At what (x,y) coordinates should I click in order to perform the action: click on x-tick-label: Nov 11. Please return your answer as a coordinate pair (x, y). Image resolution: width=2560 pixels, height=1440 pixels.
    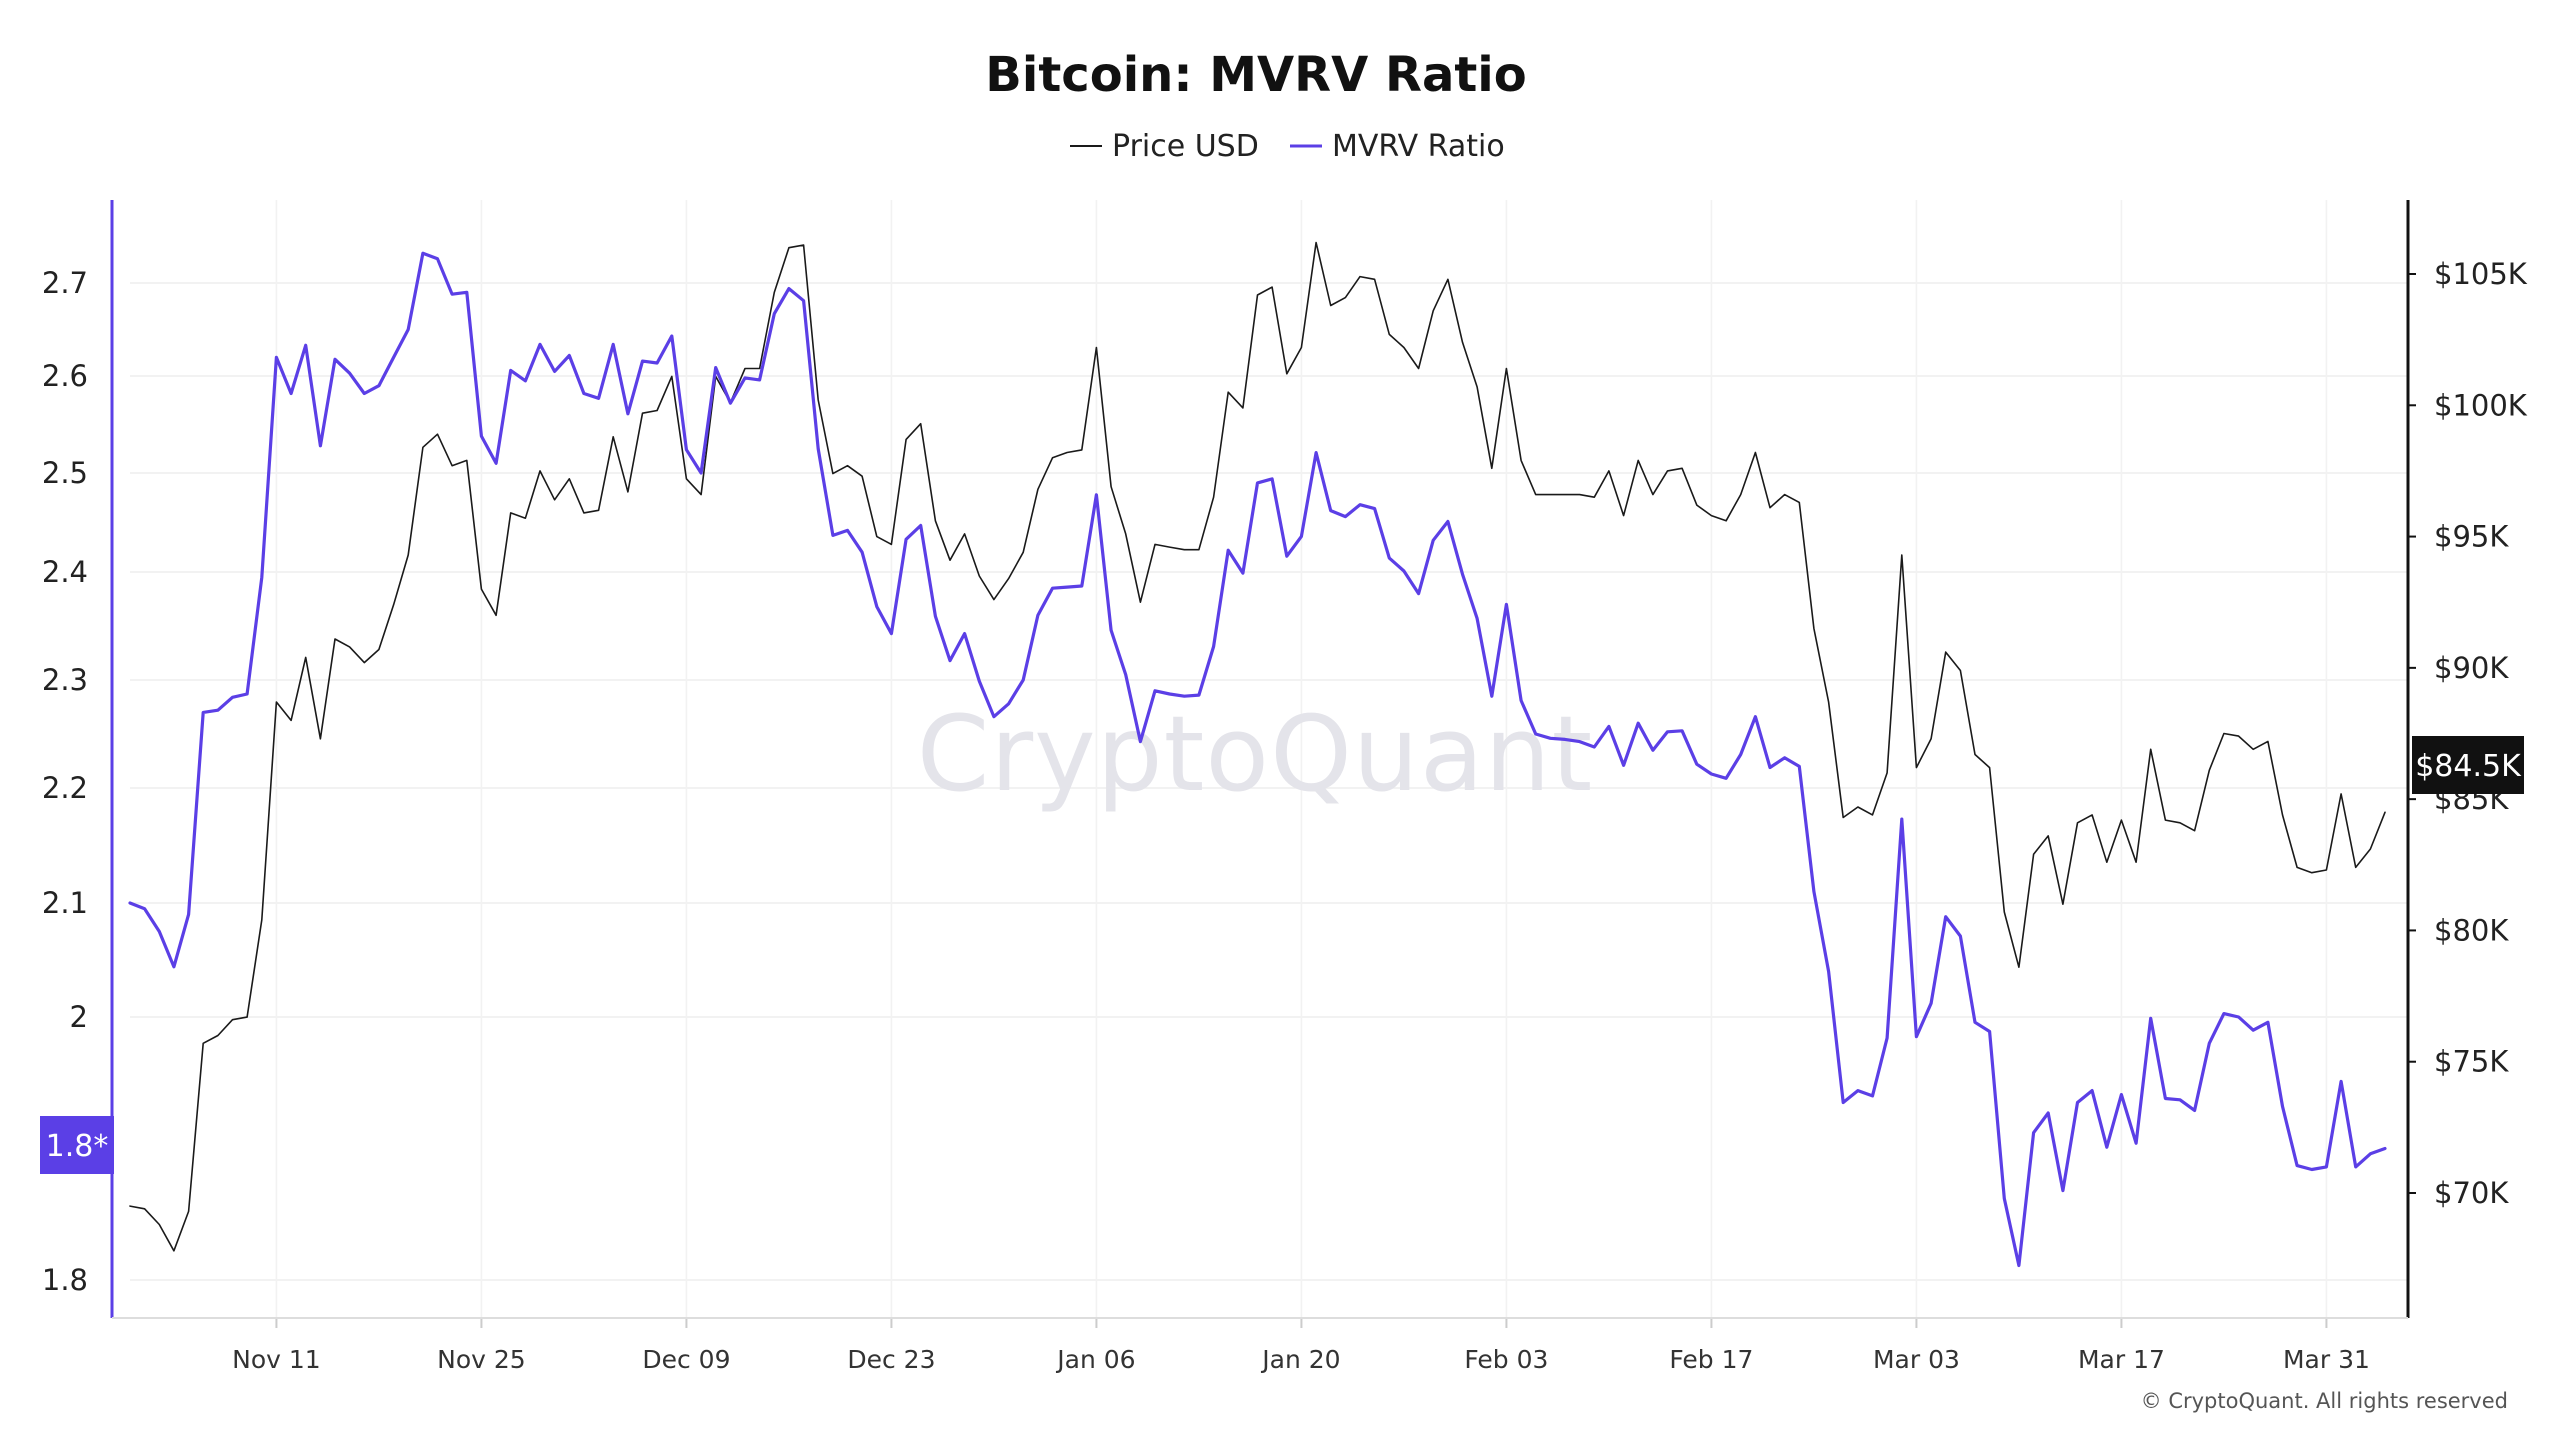
    Looking at the image, I should click on (276, 1359).